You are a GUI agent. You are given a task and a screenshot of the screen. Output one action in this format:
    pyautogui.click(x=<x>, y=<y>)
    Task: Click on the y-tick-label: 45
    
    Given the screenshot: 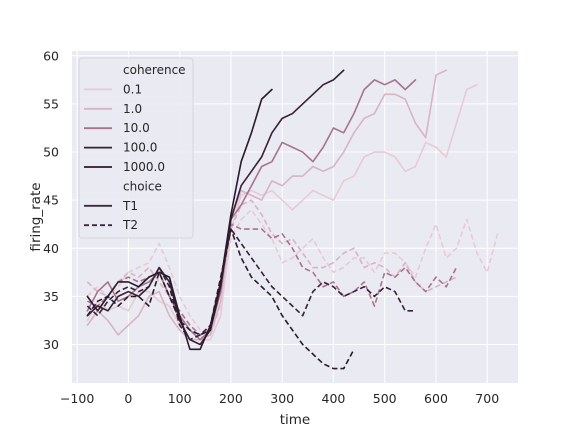 What is the action you would take?
    pyautogui.click(x=51, y=200)
    